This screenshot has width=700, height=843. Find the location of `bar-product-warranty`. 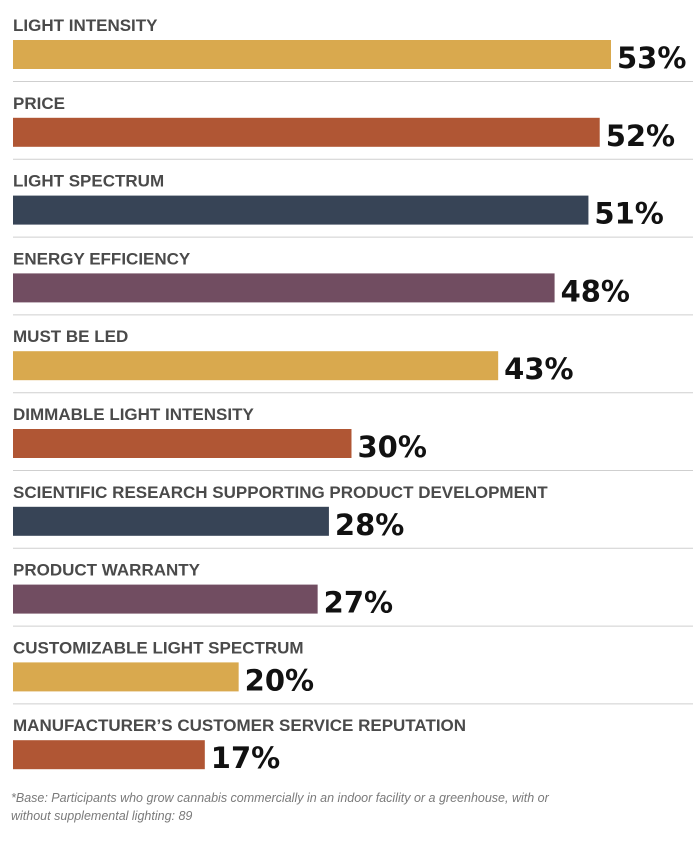

bar-product-warranty is located at coordinates (165, 599).